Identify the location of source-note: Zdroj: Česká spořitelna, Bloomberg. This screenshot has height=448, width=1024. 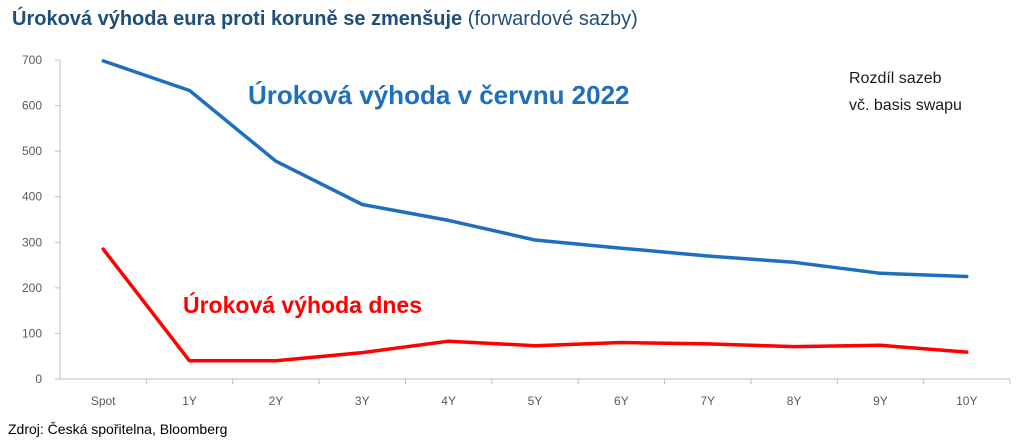
(118, 429).